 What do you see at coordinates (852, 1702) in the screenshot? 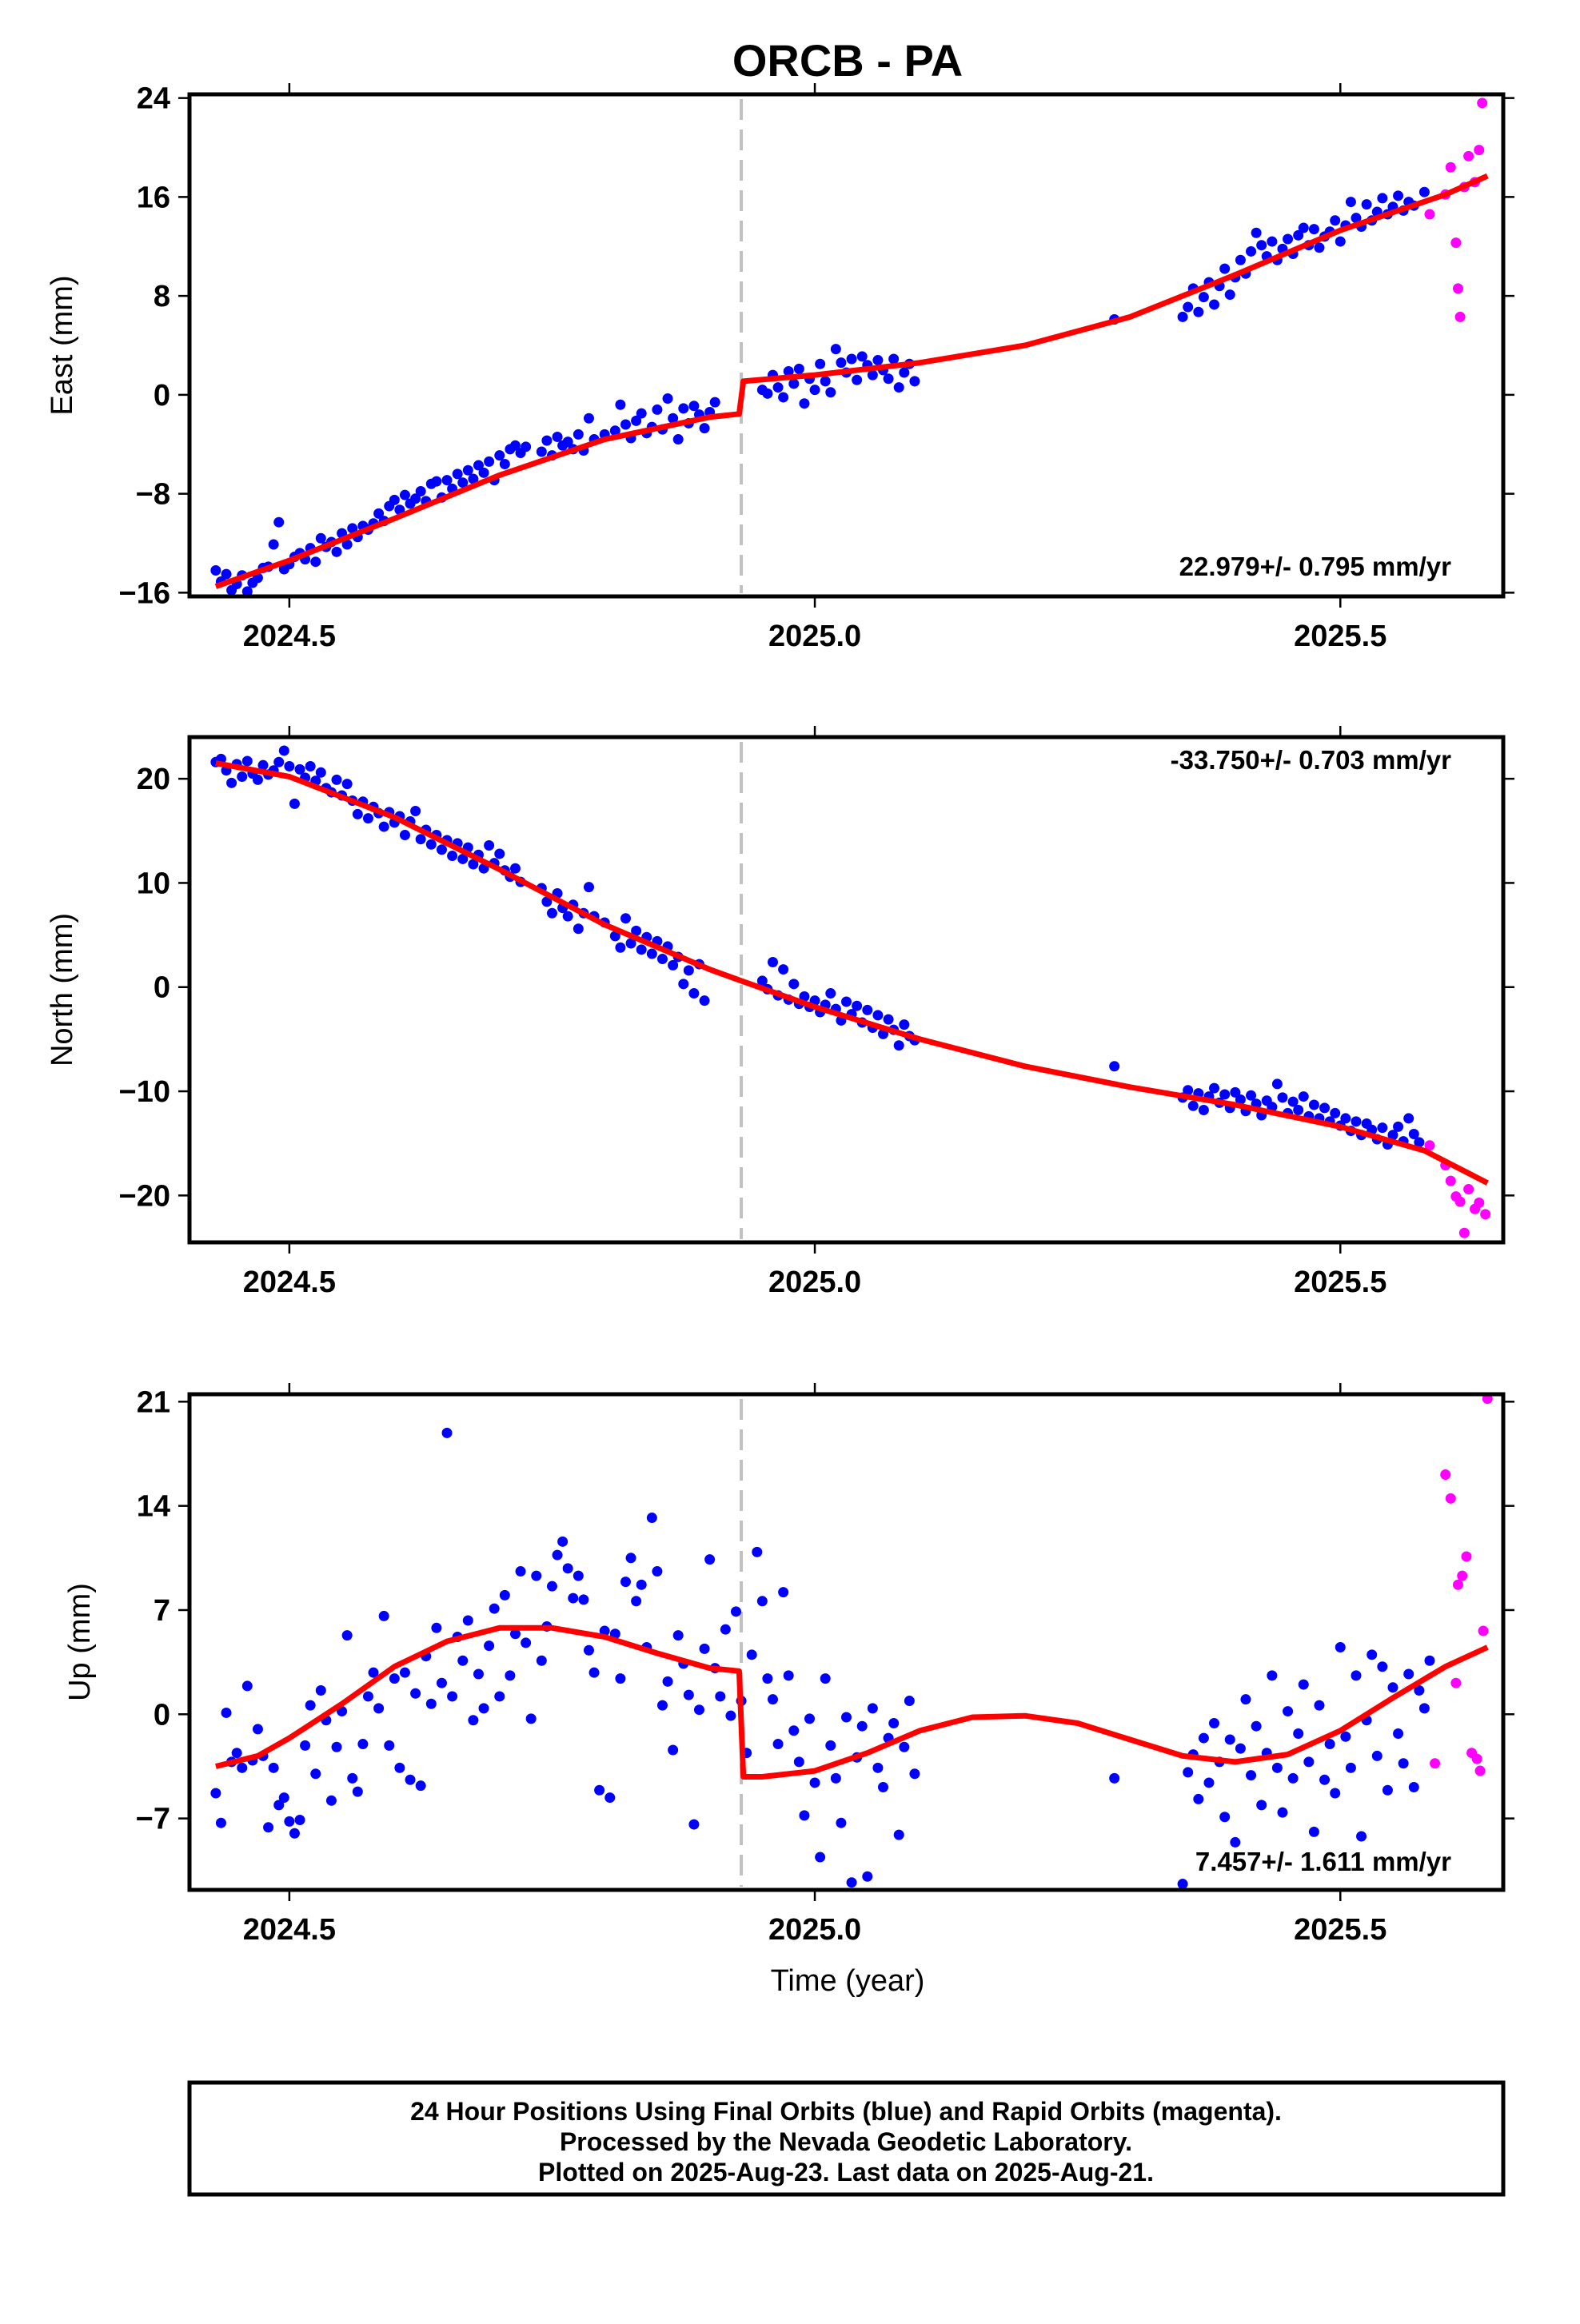
I see `up-model-line` at bounding box center [852, 1702].